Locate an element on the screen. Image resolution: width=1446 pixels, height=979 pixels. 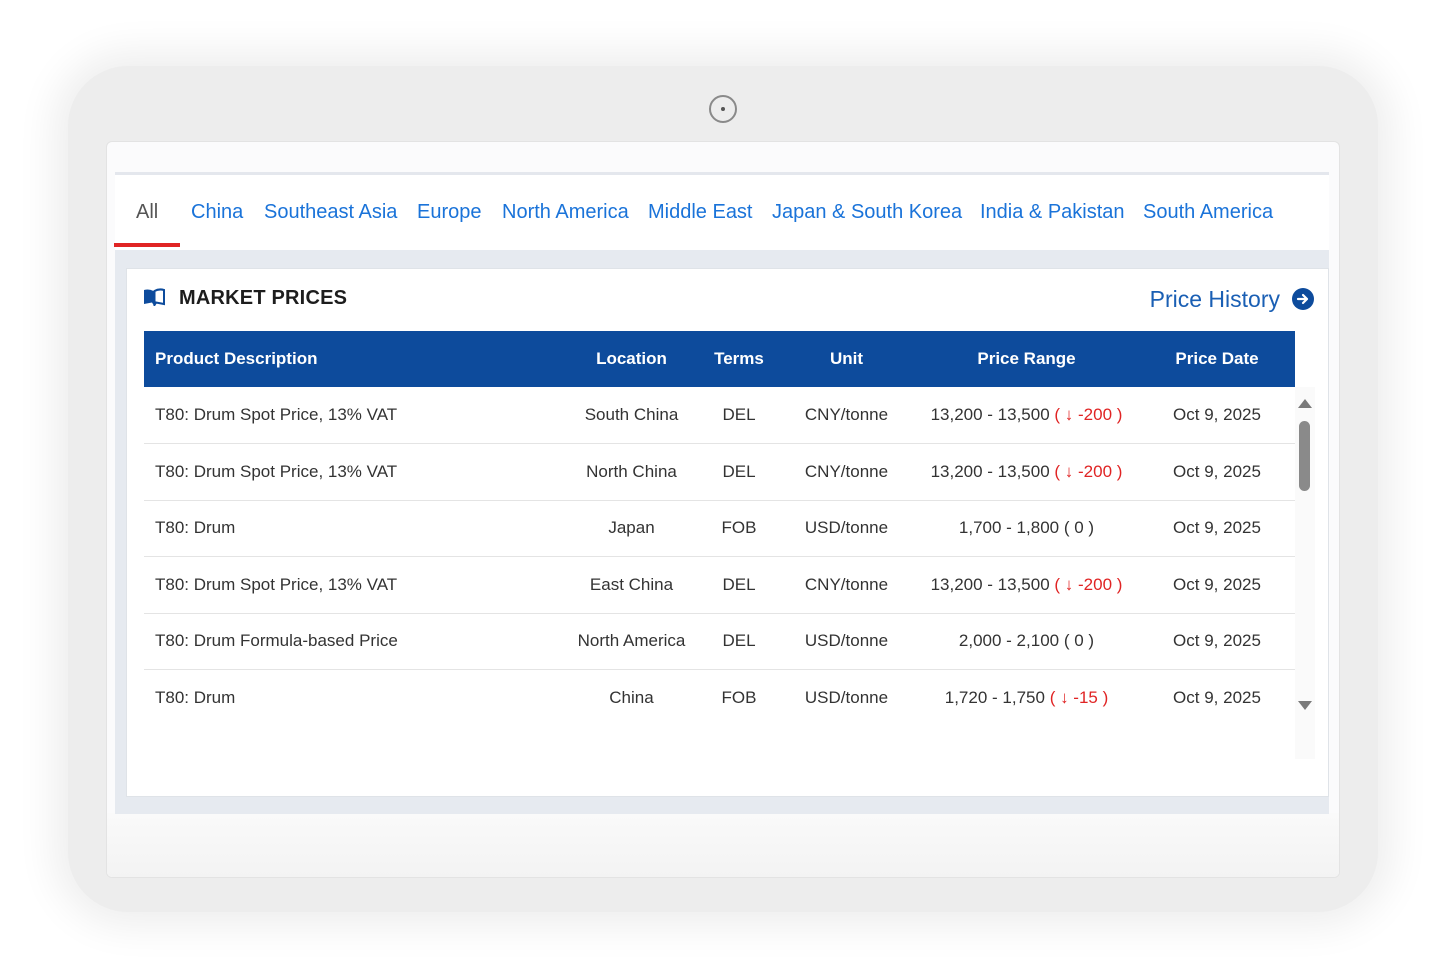
book-open-icon is located at coordinates (154, 297).